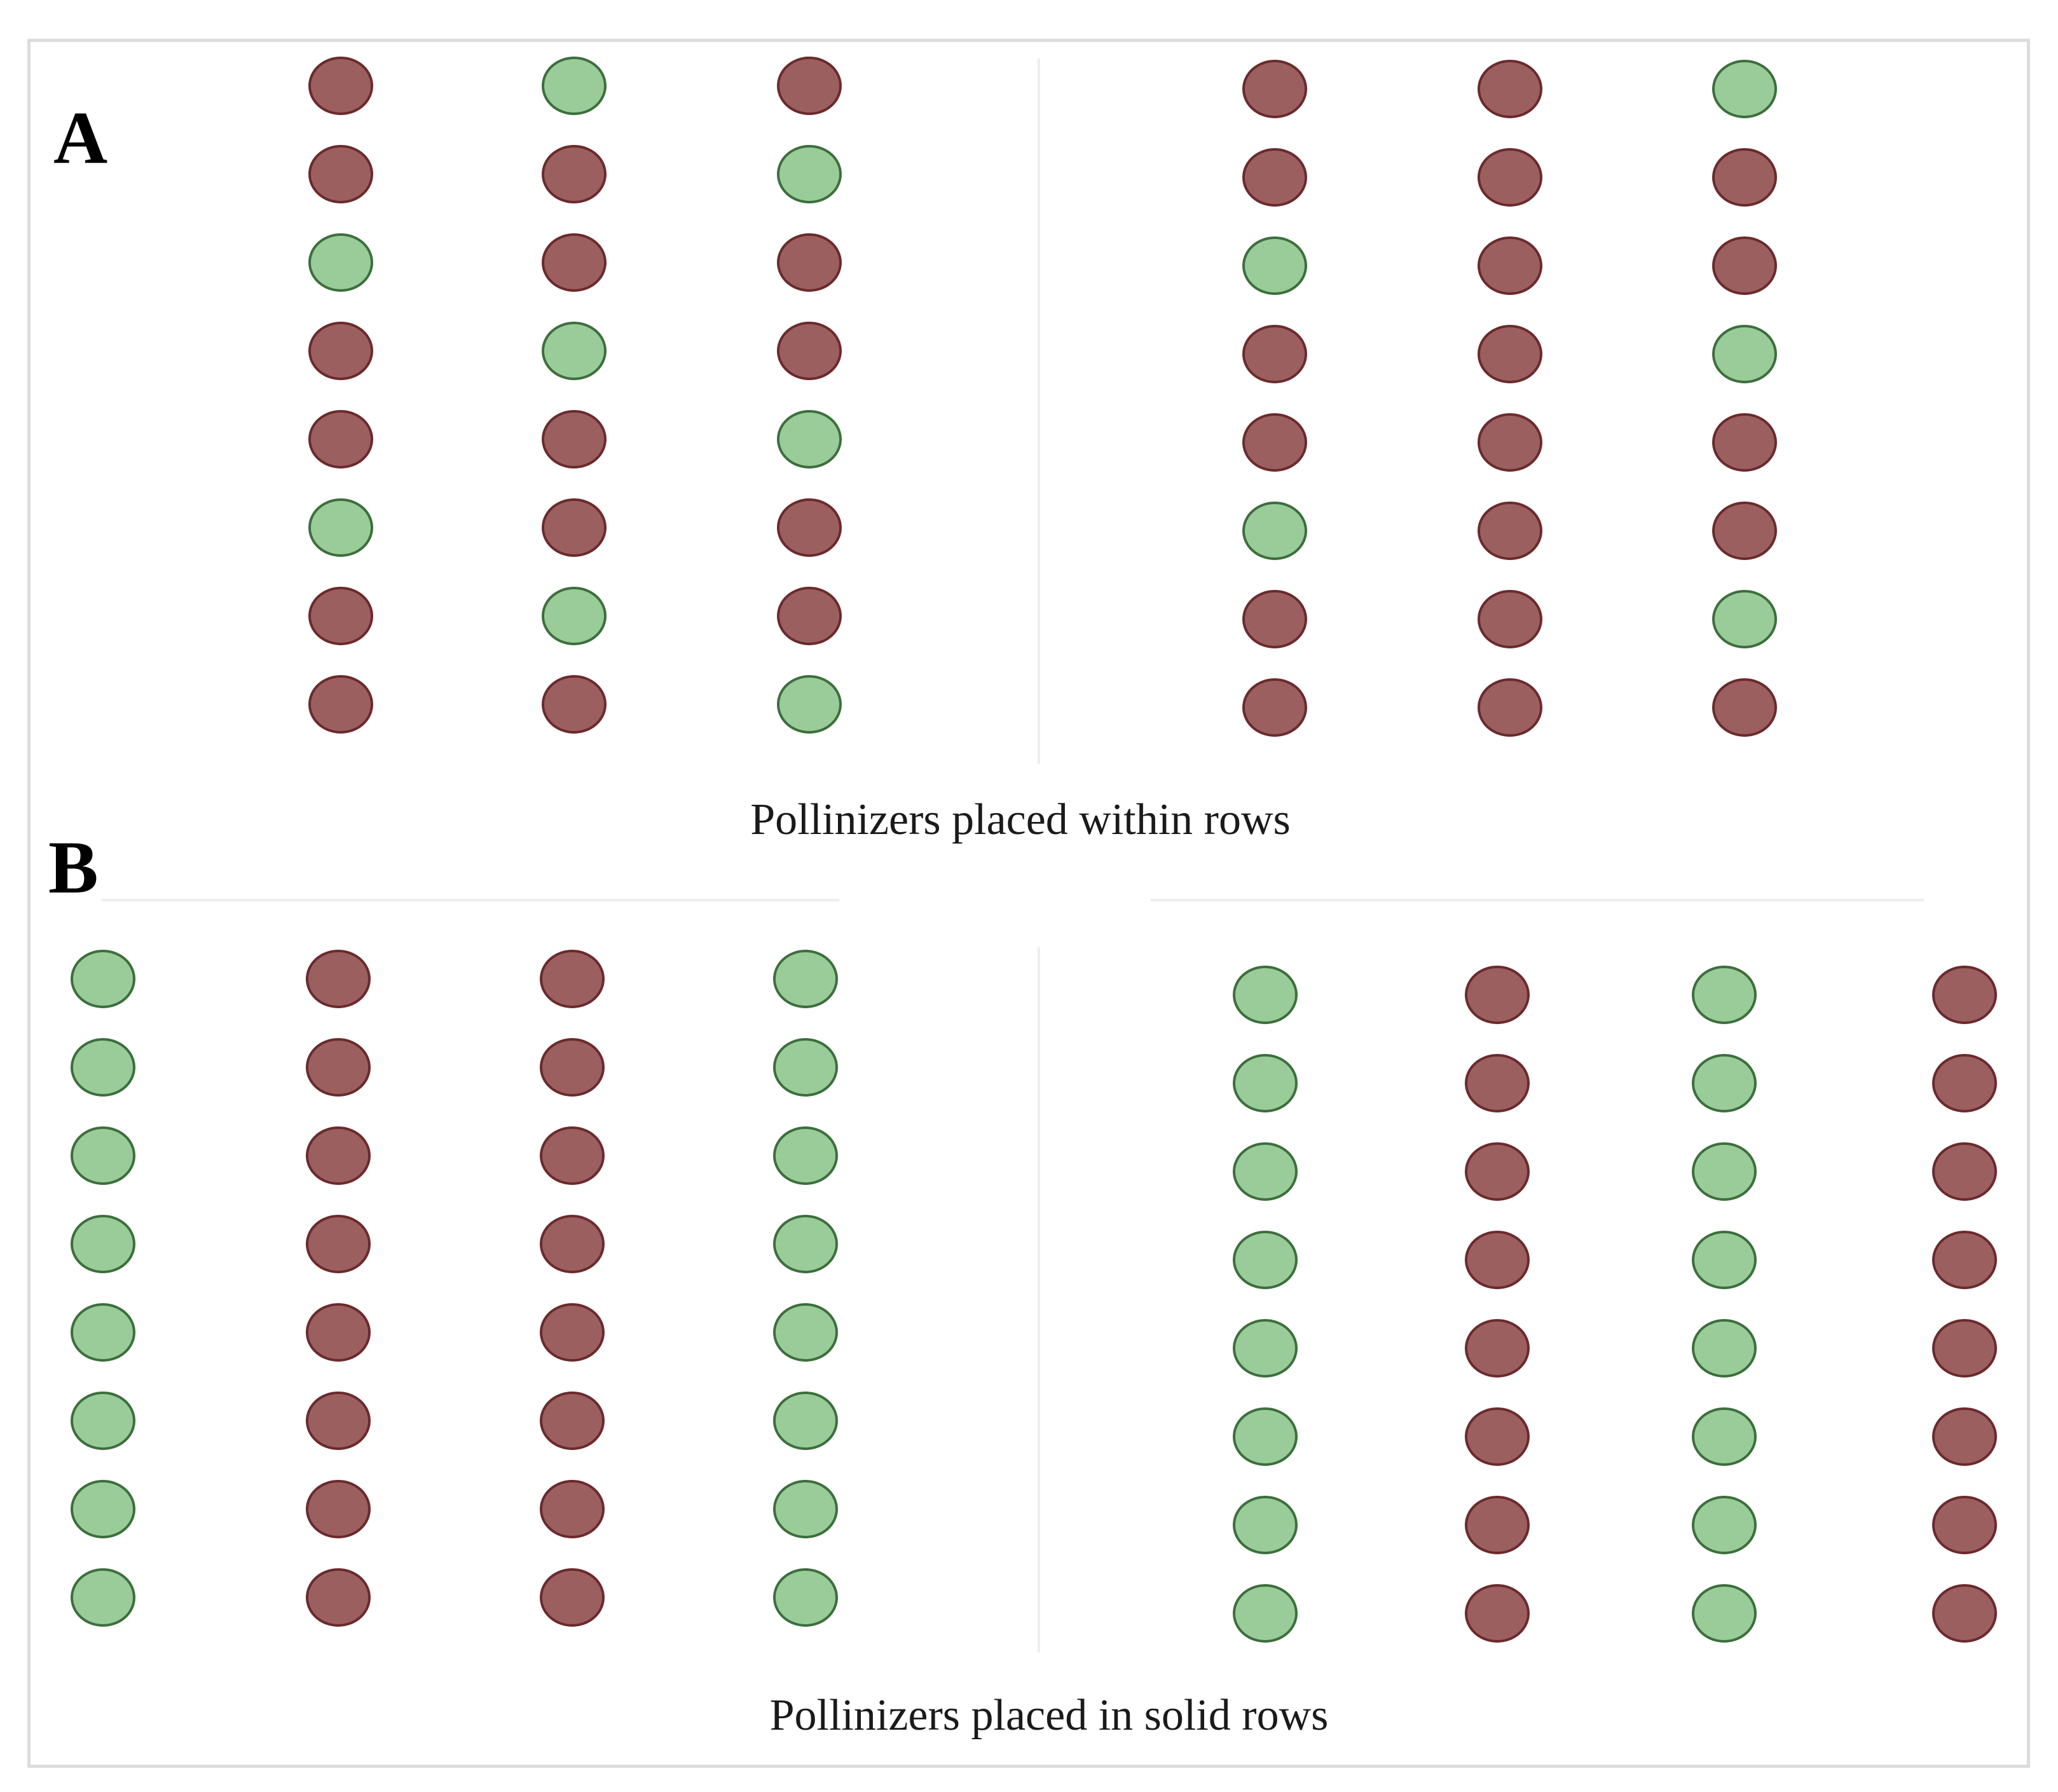 The image size is (2058, 1792). What do you see at coordinates (1049, 1715) in the screenshot?
I see `panel-b-caption: Pollinizers placed in solid rows` at bounding box center [1049, 1715].